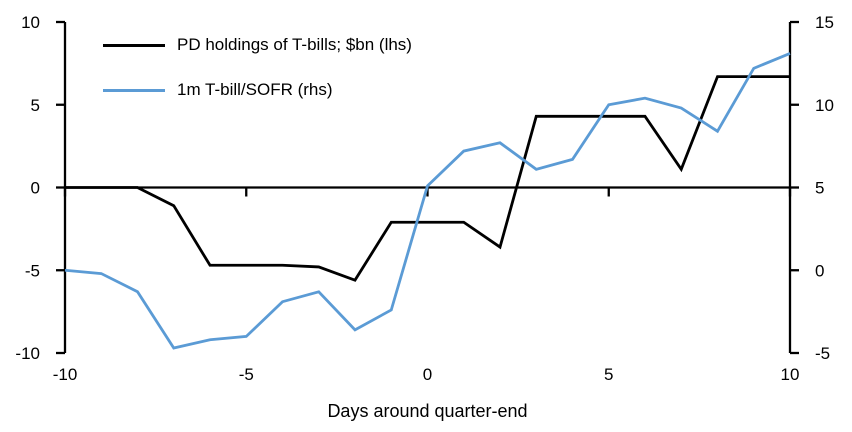 Image resolution: width=852 pixels, height=432 pixels. What do you see at coordinates (65, 374) in the screenshot?
I see `x-axis-tick-label: -10` at bounding box center [65, 374].